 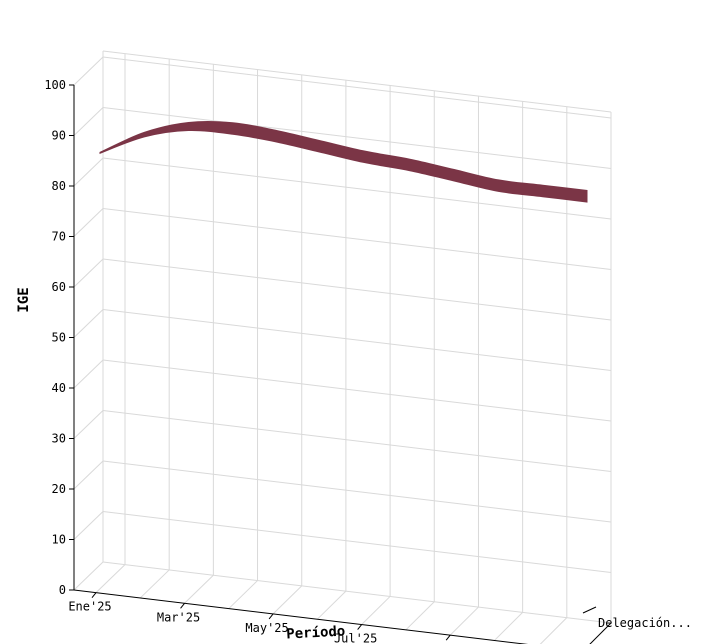 I want to click on z-axis-line, so click(x=600, y=633).